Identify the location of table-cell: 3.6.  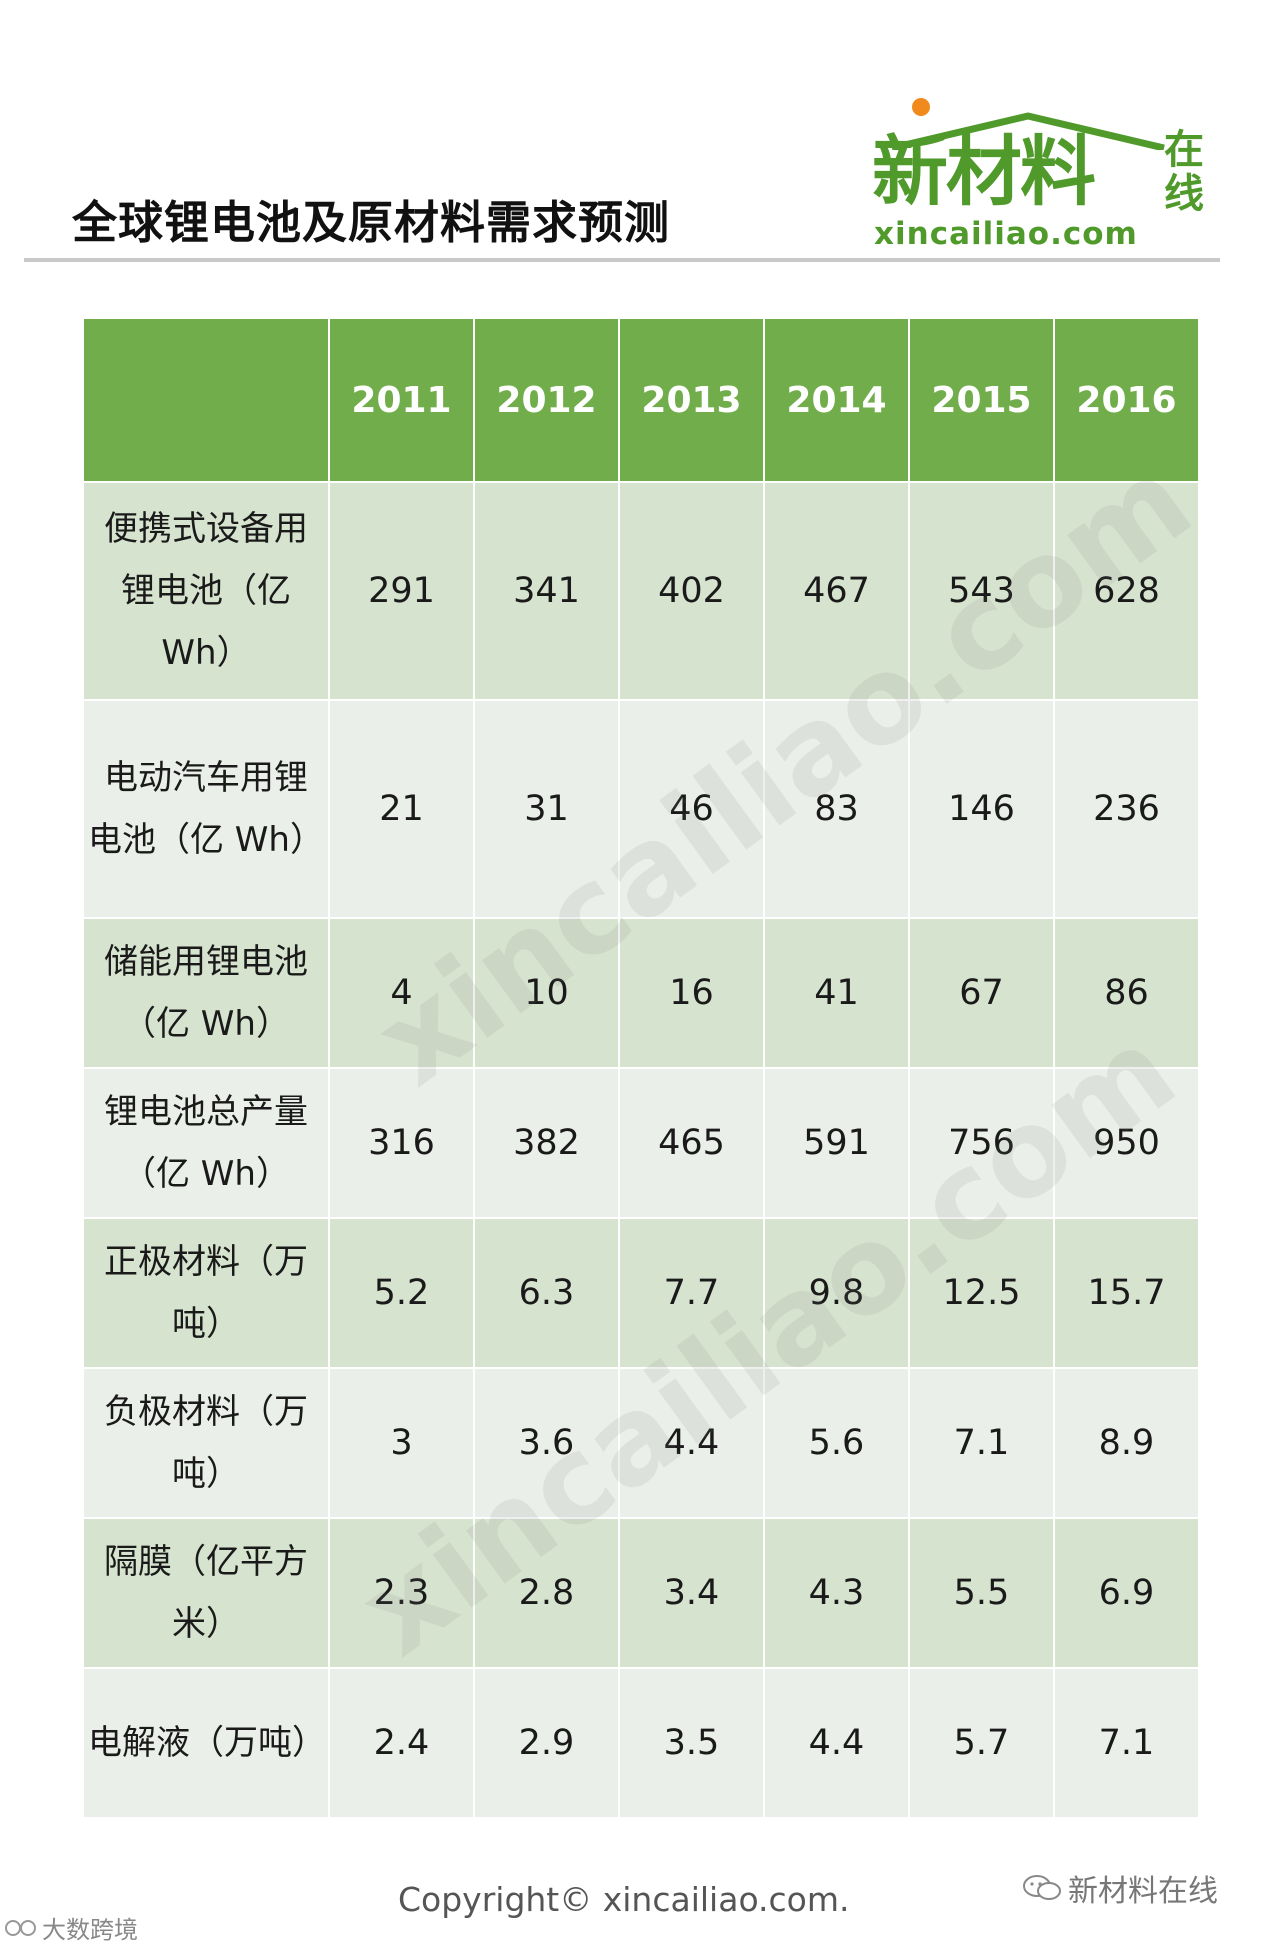
(546, 1443).